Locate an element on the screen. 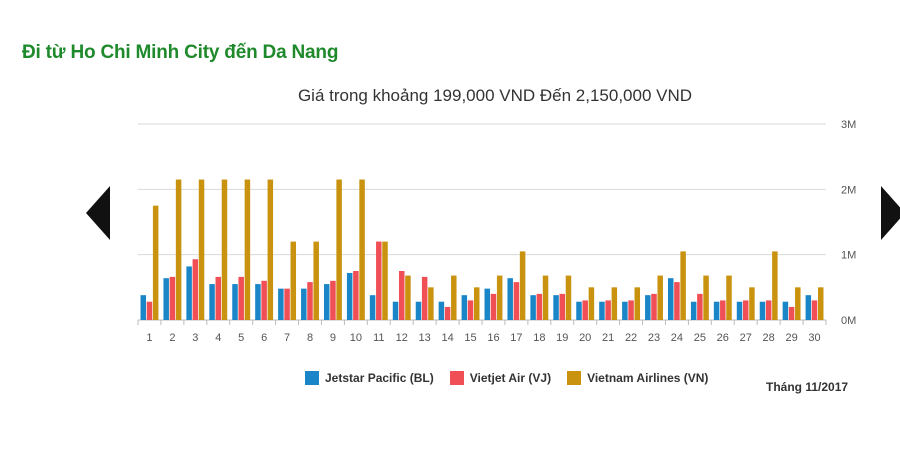 The height and width of the screenshot is (471, 900). legend-swatch-jetstar is located at coordinates (312, 378).